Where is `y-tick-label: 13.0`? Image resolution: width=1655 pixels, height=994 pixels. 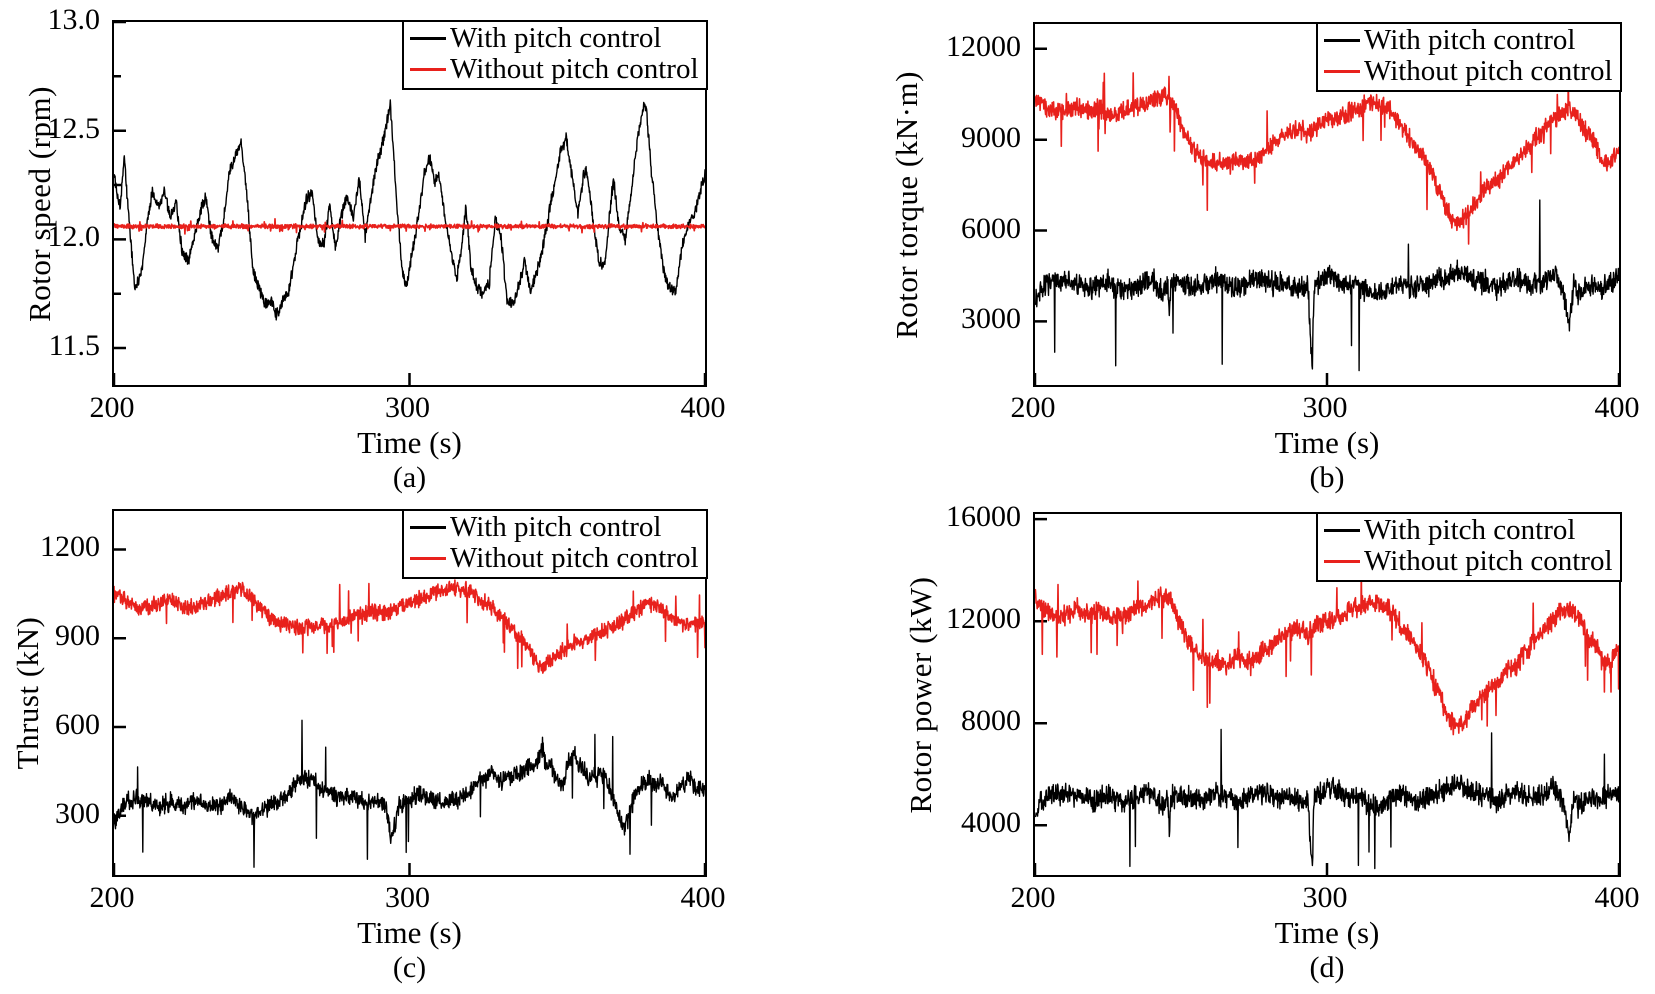 y-tick-label: 13.0 is located at coordinates (74, 19).